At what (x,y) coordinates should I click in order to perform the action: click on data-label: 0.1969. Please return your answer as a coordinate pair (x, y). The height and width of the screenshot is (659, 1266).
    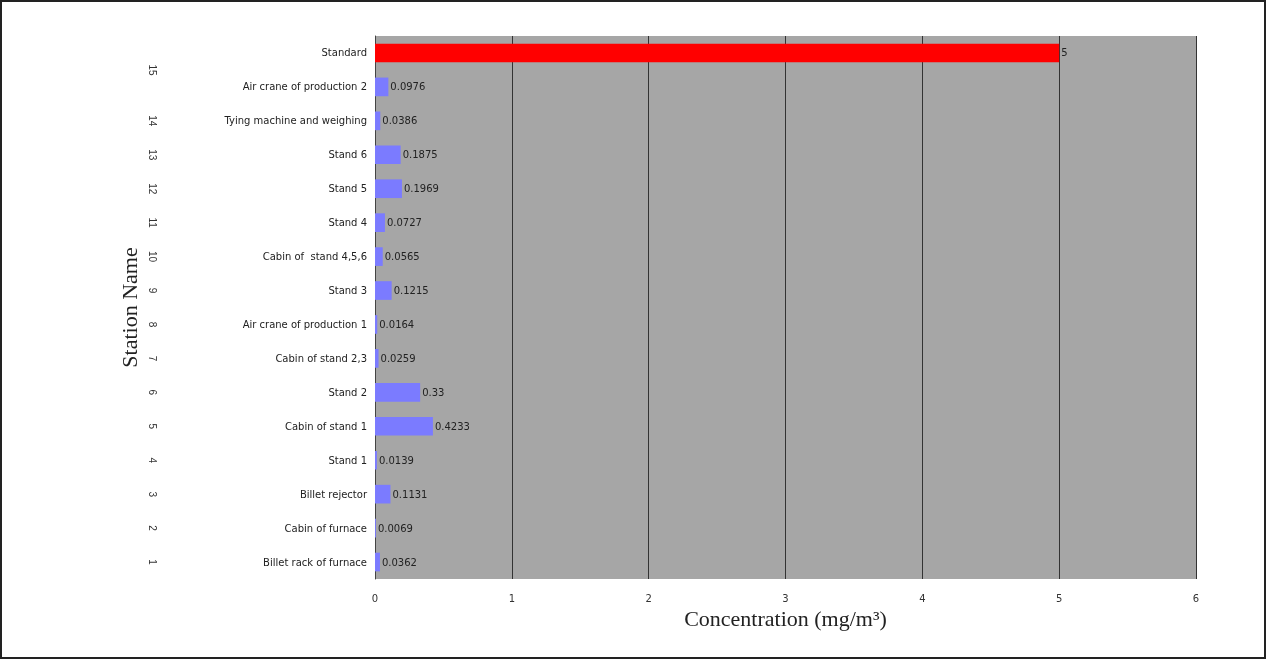
    Looking at the image, I should click on (421, 189).